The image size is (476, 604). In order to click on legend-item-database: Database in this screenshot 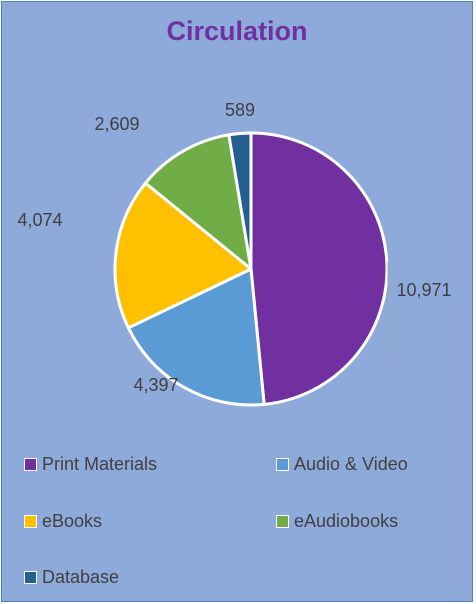, I will do `click(71, 577)`.